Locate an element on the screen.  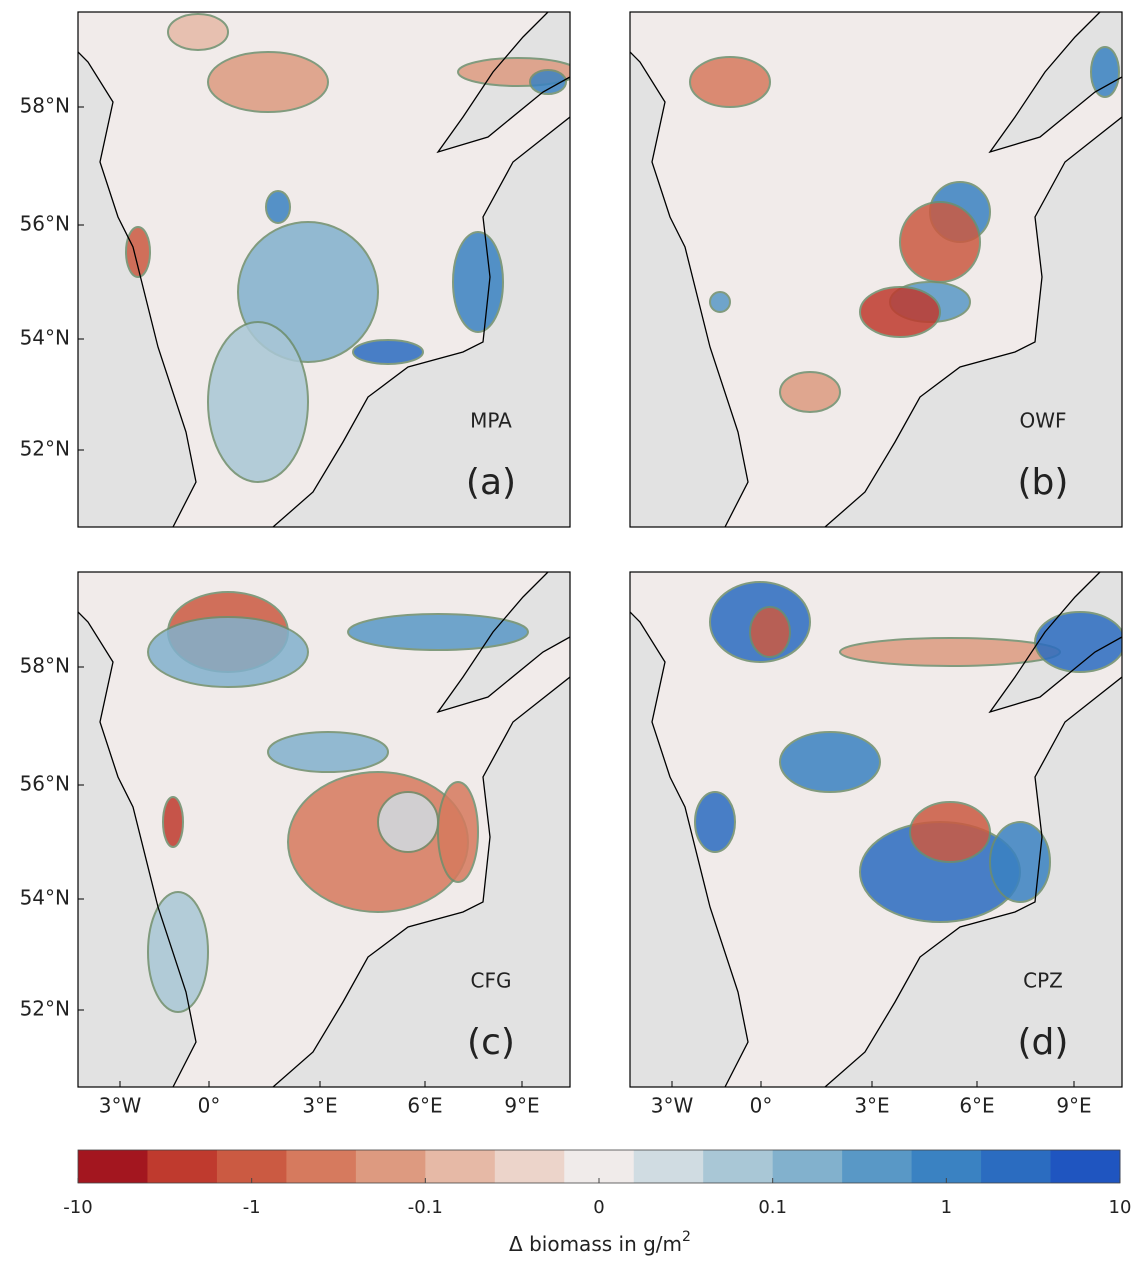
colorbar-tick-label: 0 is located at coordinates (598, 1207).